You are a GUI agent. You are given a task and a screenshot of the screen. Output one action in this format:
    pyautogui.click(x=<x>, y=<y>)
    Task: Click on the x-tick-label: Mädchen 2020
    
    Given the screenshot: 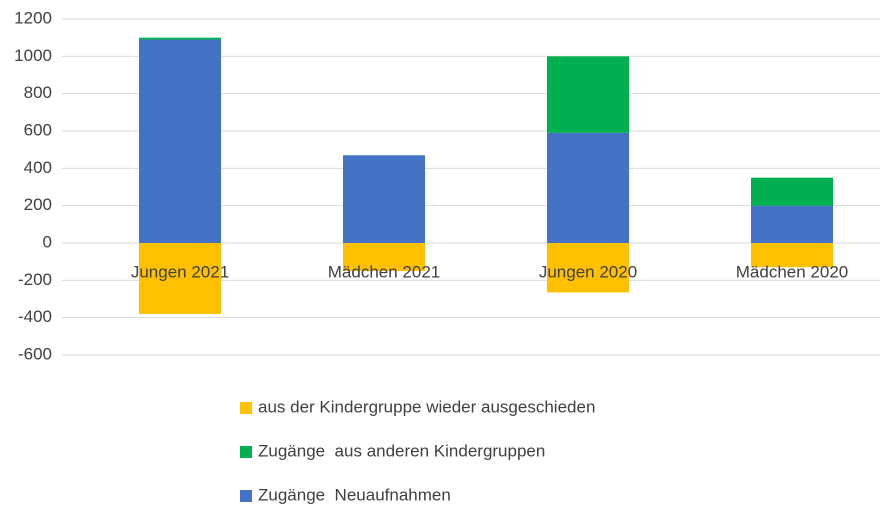 What is the action you would take?
    pyautogui.click(x=792, y=271)
    